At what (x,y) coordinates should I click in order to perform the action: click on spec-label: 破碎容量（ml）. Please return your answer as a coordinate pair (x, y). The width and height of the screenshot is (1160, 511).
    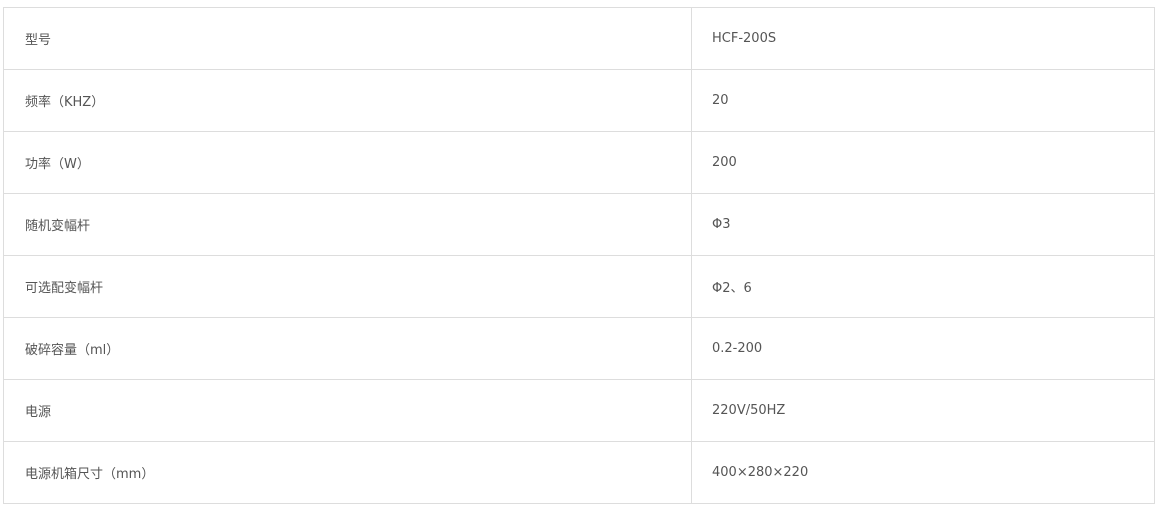
    Looking at the image, I should click on (347, 348).